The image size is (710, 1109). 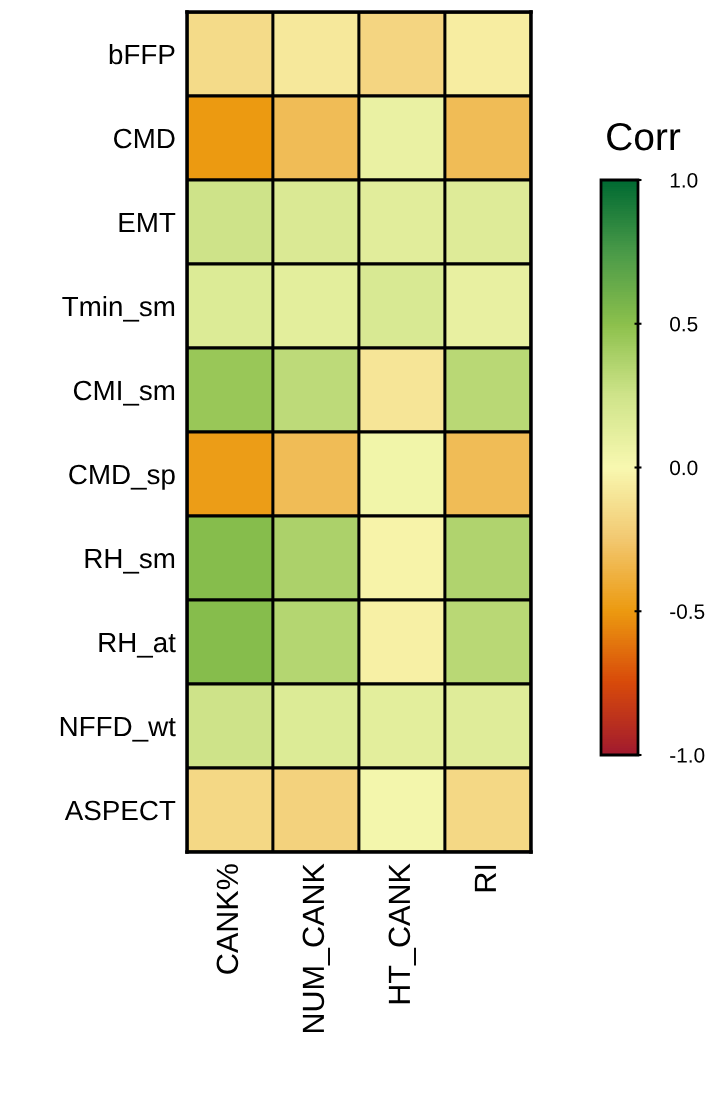 What do you see at coordinates (144, 138) in the screenshot?
I see `y-tick-label: CMD` at bounding box center [144, 138].